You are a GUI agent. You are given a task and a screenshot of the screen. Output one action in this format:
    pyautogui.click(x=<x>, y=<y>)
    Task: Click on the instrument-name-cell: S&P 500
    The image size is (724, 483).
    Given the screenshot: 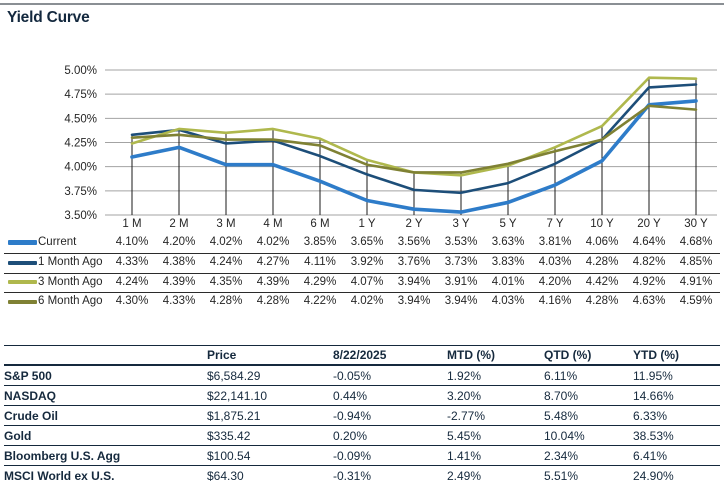 What is the action you would take?
    pyautogui.click(x=105, y=375)
    